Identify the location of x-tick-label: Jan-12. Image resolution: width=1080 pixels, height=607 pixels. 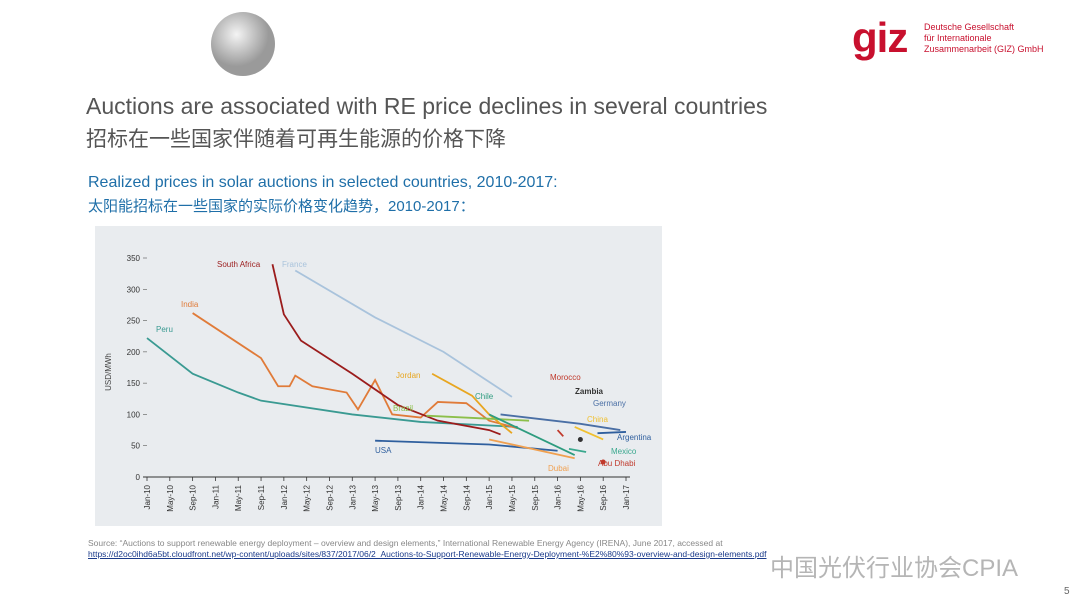
(284, 496).